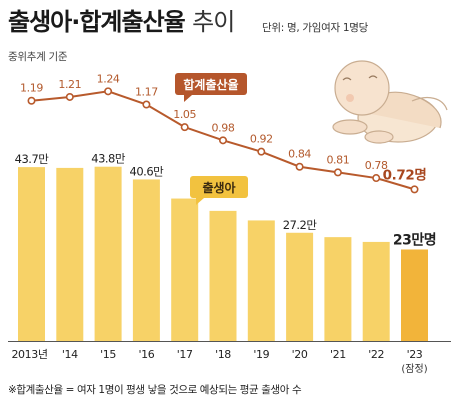 This screenshot has width=459, height=402. I want to click on unit-note: 단위: 명, 가임여자 1명당, so click(315, 28).